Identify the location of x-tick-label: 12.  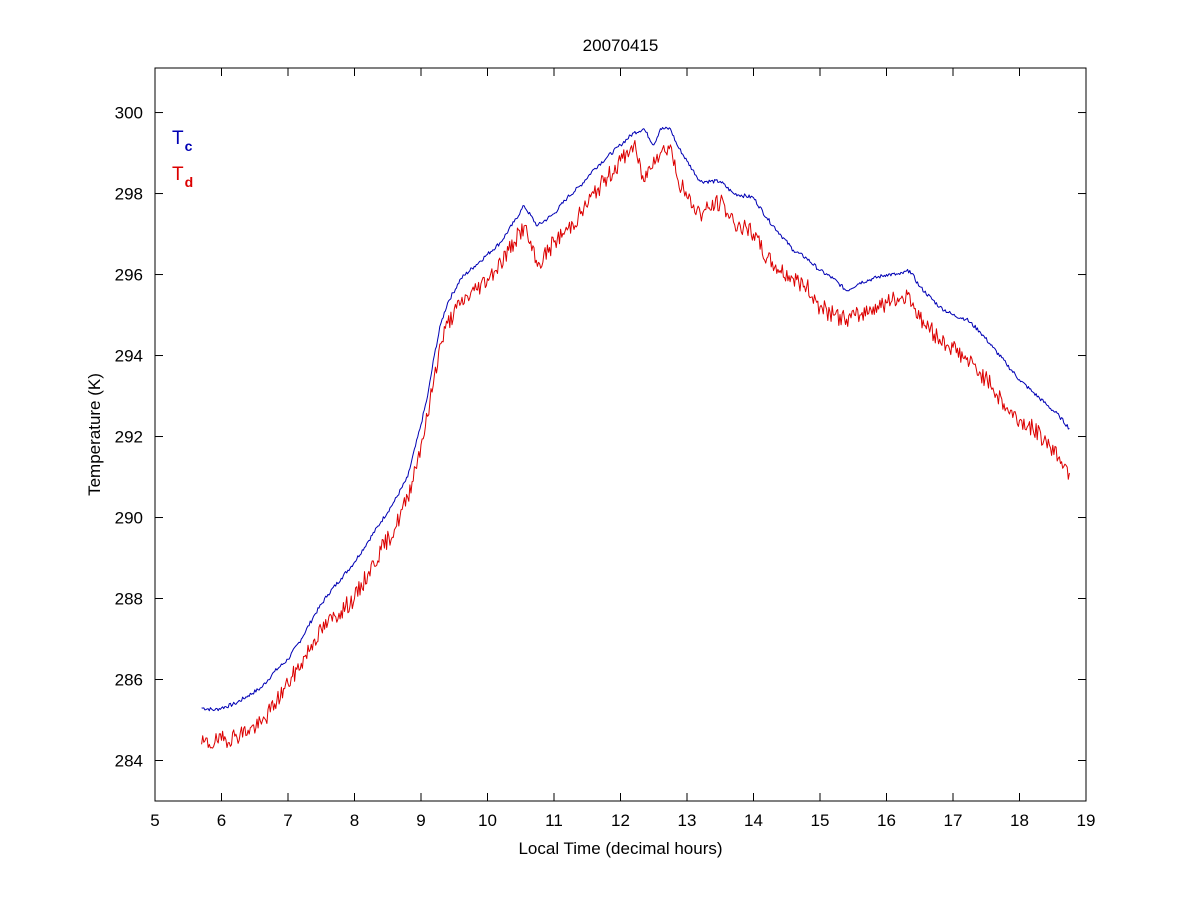
(620, 820).